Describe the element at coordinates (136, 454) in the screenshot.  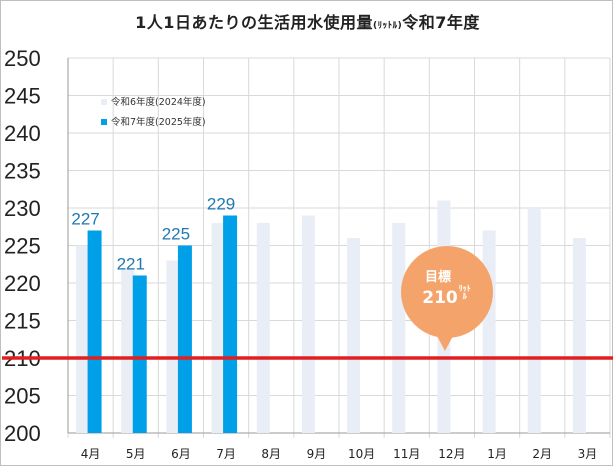
I see `x-tick-label: 5月` at that location.